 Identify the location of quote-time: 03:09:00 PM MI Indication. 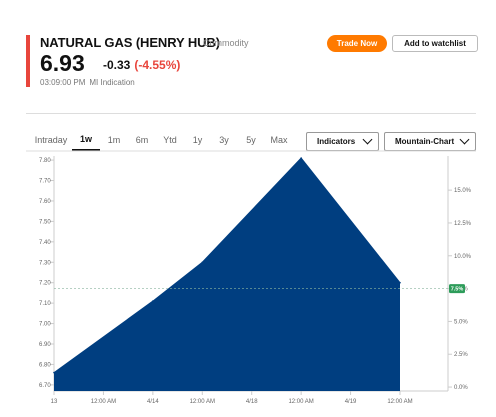
(87, 82).